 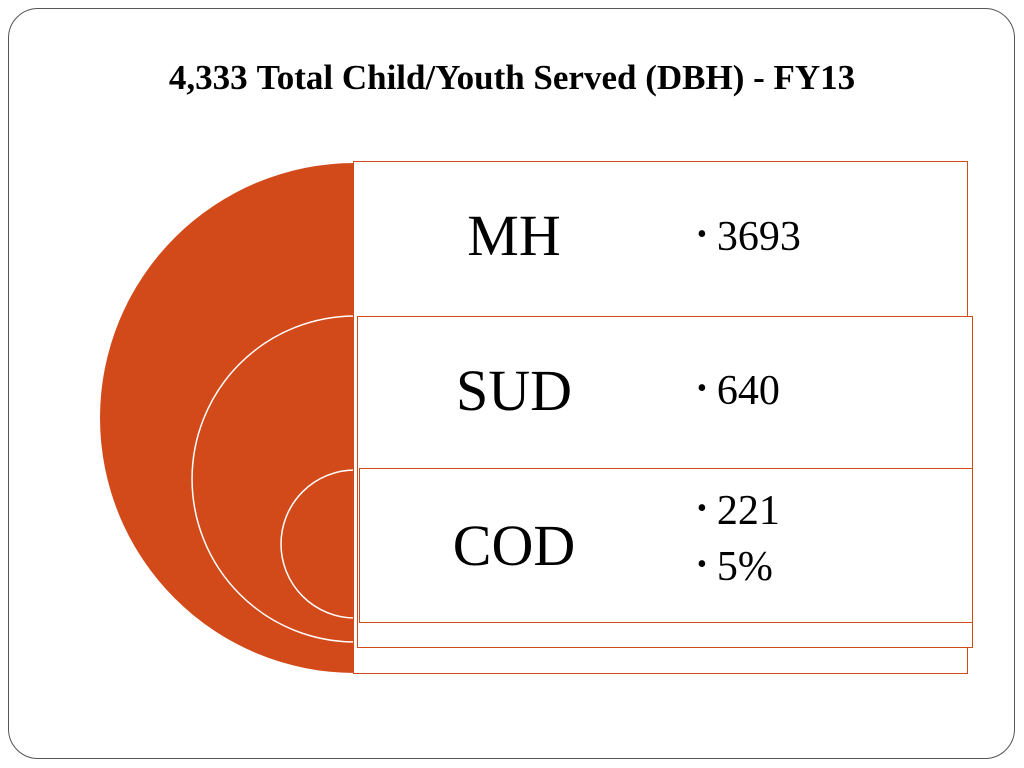 What do you see at coordinates (748, 511) in the screenshot?
I see `bullet-text: 221` at bounding box center [748, 511].